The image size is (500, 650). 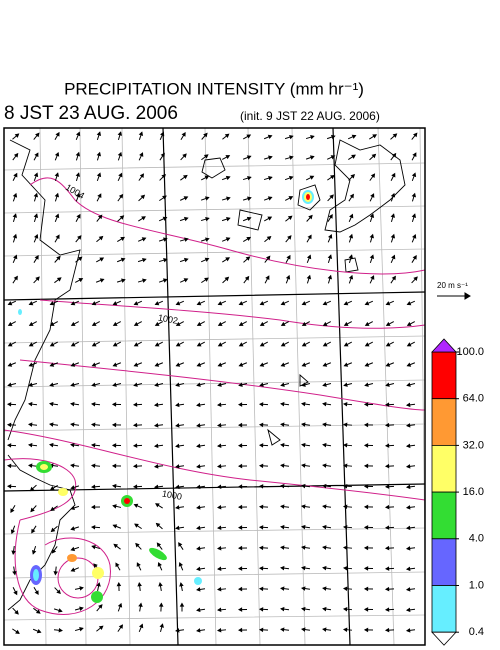 I want to click on colorbar-label: 64.0, so click(x=473, y=399).